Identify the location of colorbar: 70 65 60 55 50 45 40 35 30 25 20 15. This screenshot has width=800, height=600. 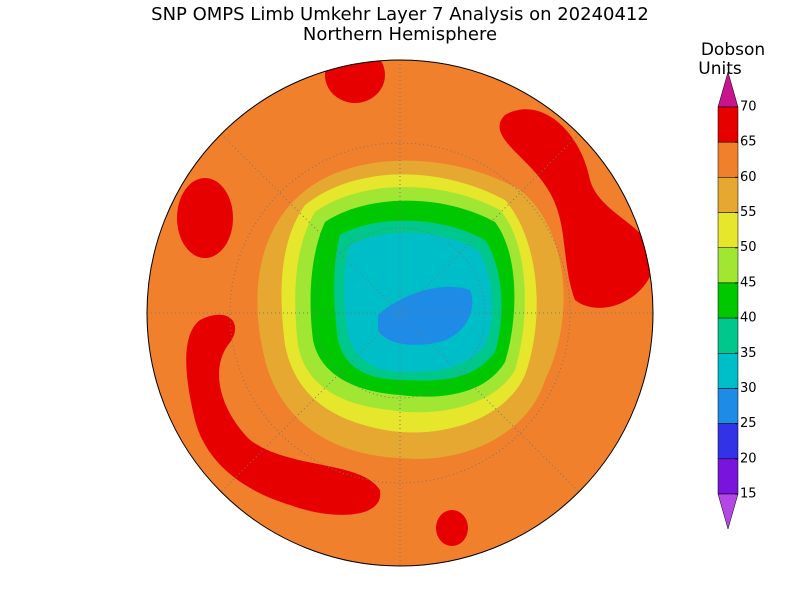
(737, 300).